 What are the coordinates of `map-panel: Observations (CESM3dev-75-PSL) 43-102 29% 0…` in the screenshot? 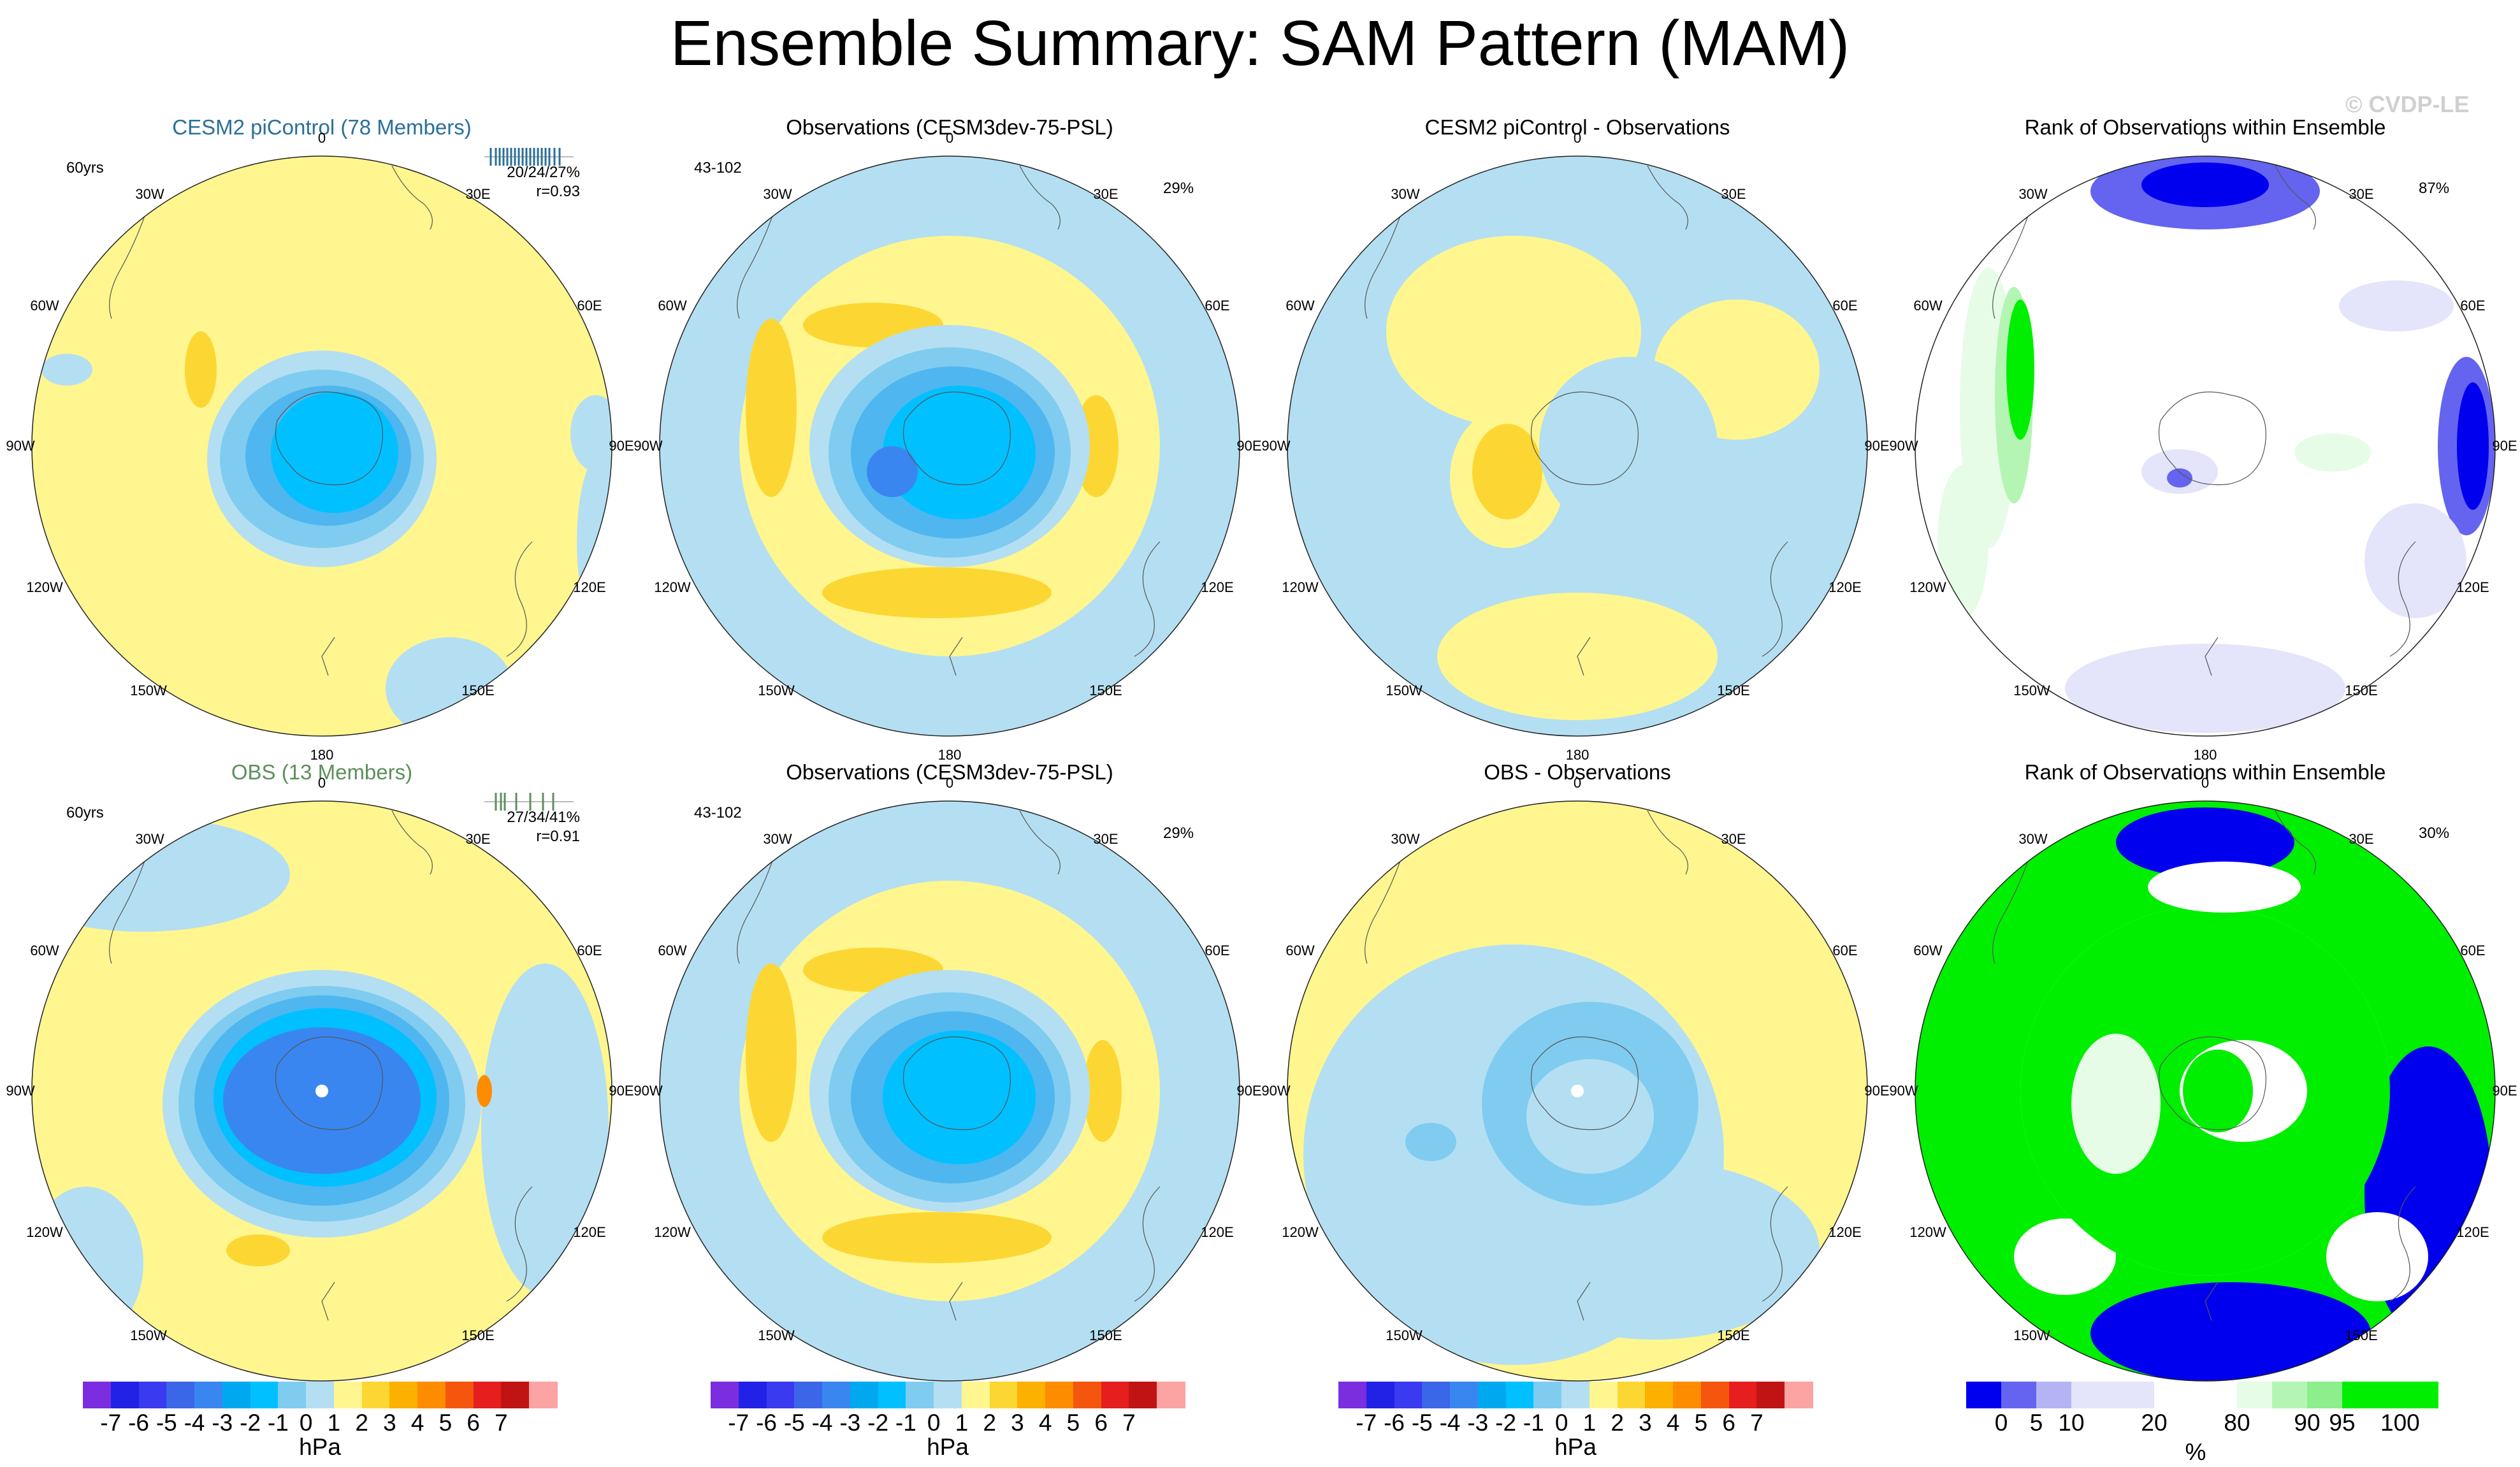 It's located at (947, 1084).